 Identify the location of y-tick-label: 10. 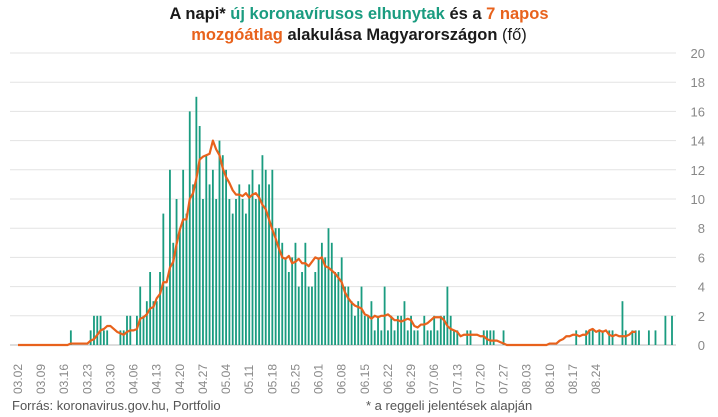
(698, 199).